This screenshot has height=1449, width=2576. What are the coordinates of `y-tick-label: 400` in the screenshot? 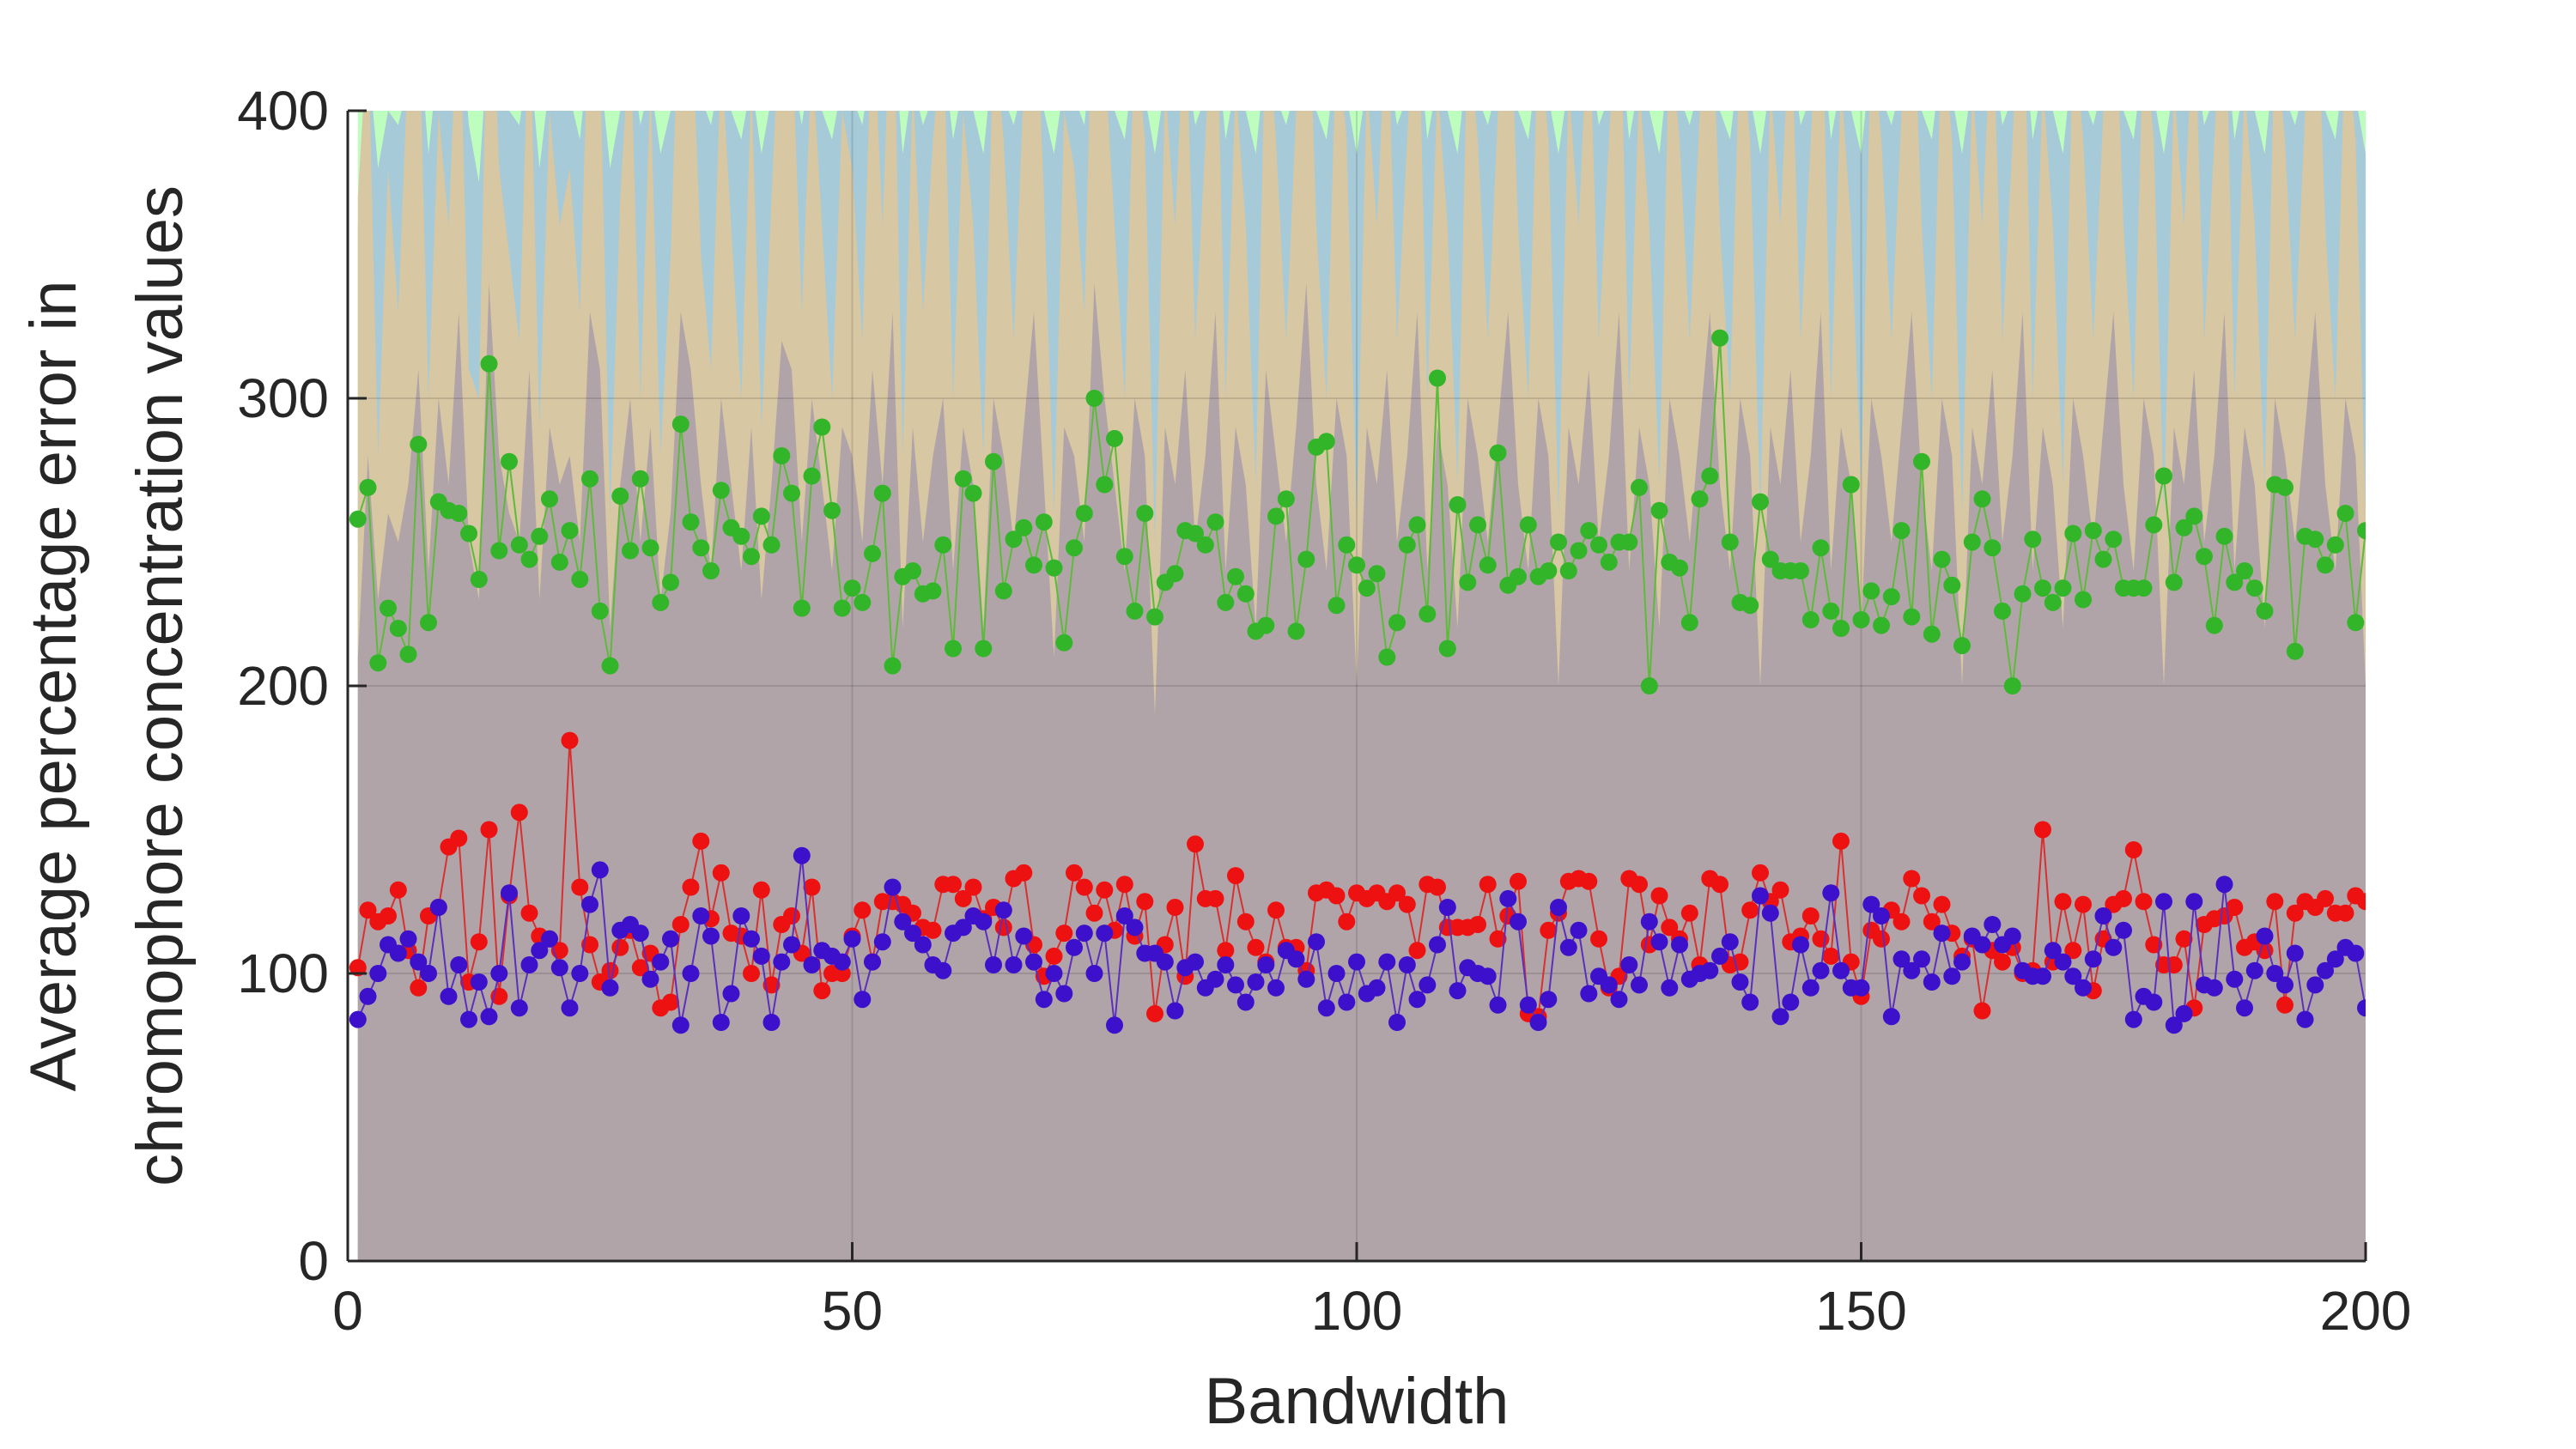 It's located at (283, 111).